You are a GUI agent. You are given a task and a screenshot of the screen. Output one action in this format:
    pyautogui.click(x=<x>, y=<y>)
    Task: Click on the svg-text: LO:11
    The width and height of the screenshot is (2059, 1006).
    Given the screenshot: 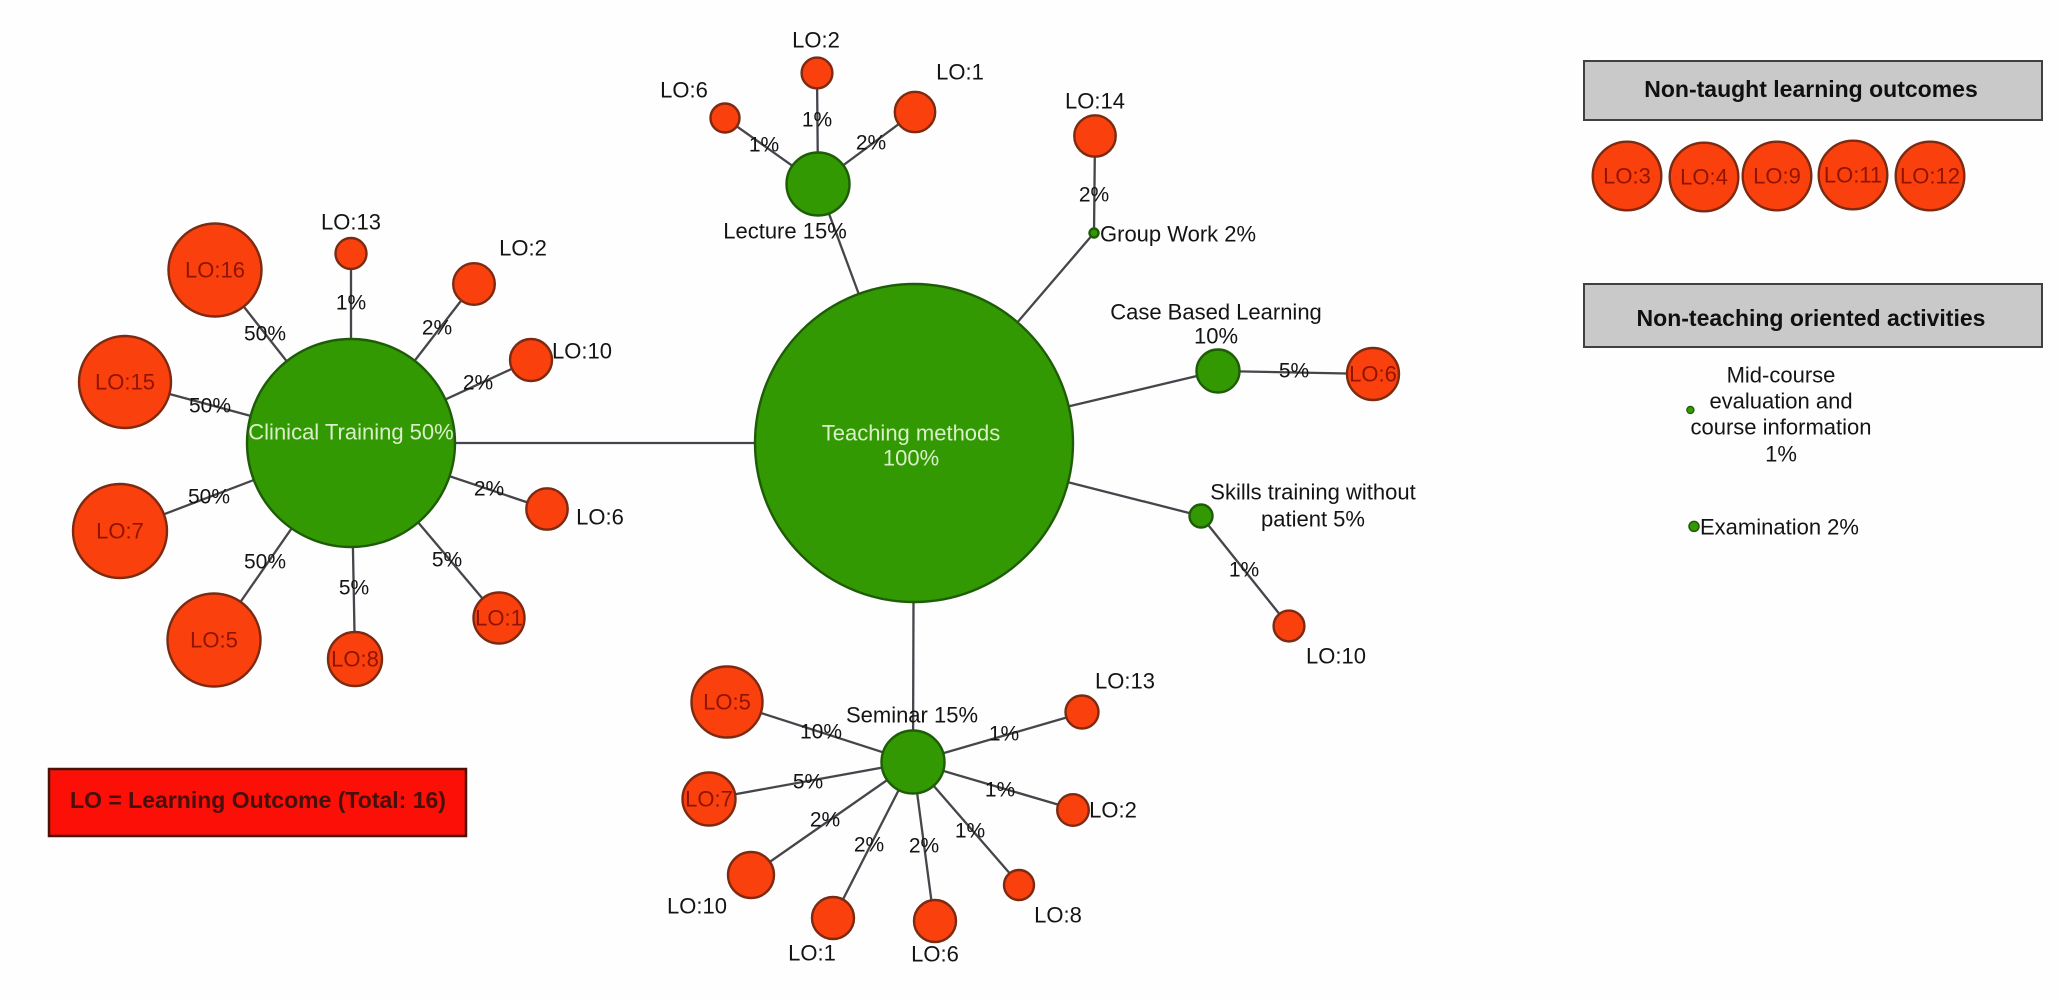 What is the action you would take?
    pyautogui.click(x=1853, y=175)
    